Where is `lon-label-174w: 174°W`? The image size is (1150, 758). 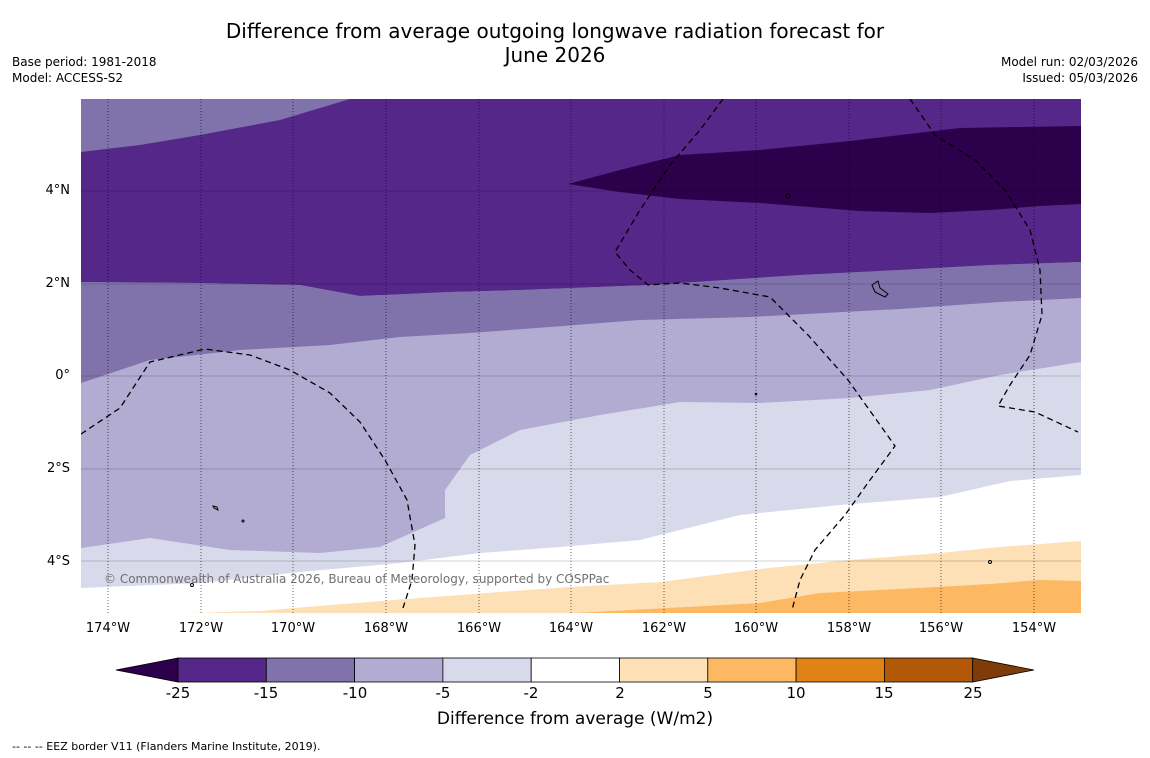
lon-label-174w: 174°W is located at coordinates (108, 628).